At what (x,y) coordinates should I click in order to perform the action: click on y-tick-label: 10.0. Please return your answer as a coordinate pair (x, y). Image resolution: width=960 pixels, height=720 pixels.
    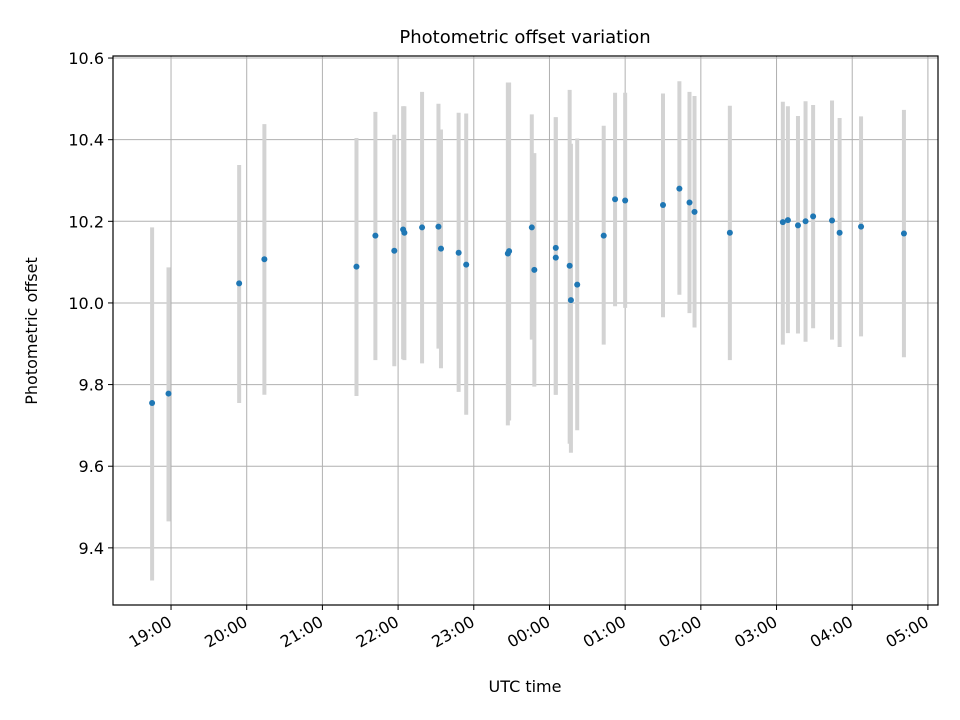
    Looking at the image, I should click on (86, 303).